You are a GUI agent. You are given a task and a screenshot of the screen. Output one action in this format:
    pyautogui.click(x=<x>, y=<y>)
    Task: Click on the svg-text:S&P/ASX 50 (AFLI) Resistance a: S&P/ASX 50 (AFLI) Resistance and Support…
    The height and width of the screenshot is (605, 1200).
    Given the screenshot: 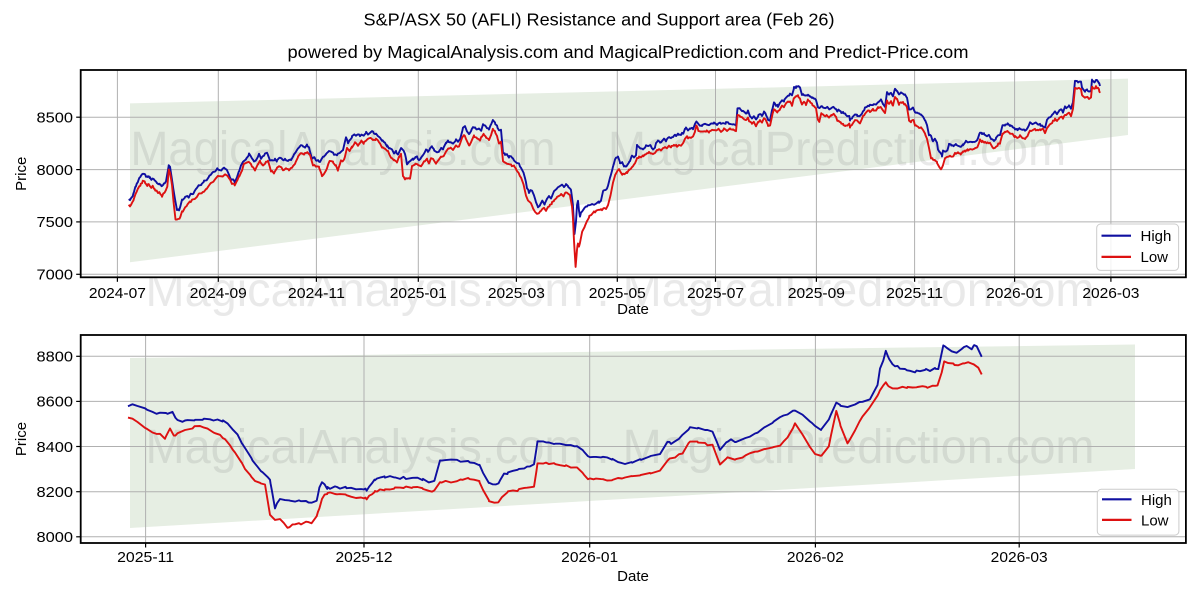 What is the action you would take?
    pyautogui.click(x=599, y=19)
    